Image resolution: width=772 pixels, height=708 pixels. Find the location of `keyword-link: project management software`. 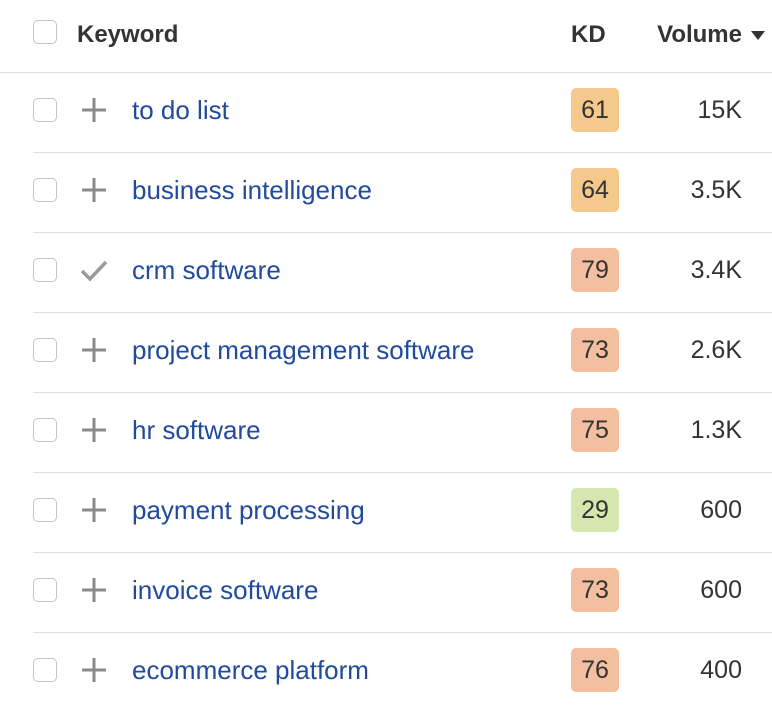

keyword-link: project management software is located at coordinates (303, 350).